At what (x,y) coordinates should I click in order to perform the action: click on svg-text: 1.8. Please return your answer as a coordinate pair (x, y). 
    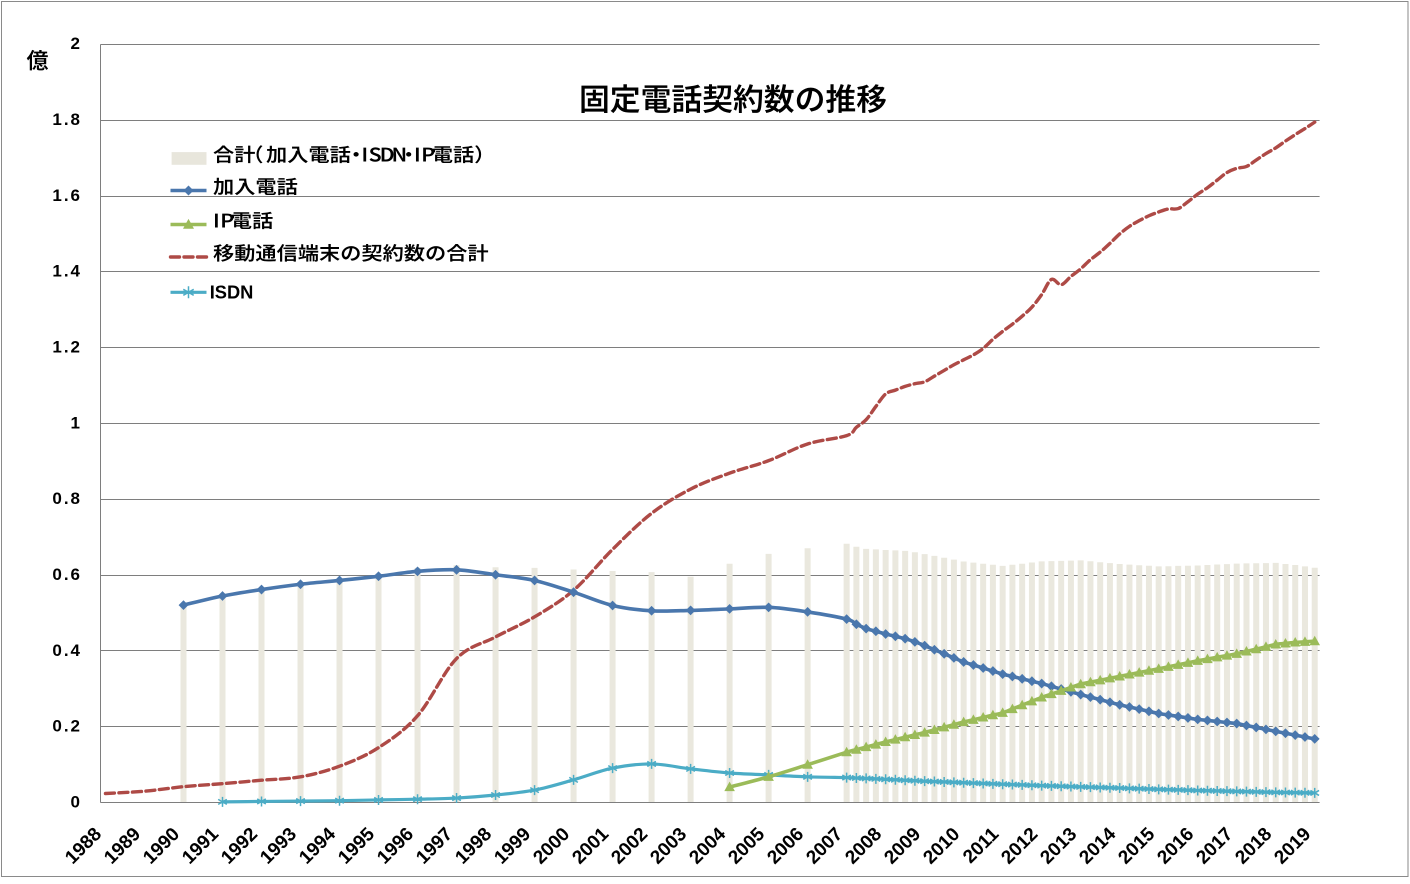
    Looking at the image, I should click on (67, 119).